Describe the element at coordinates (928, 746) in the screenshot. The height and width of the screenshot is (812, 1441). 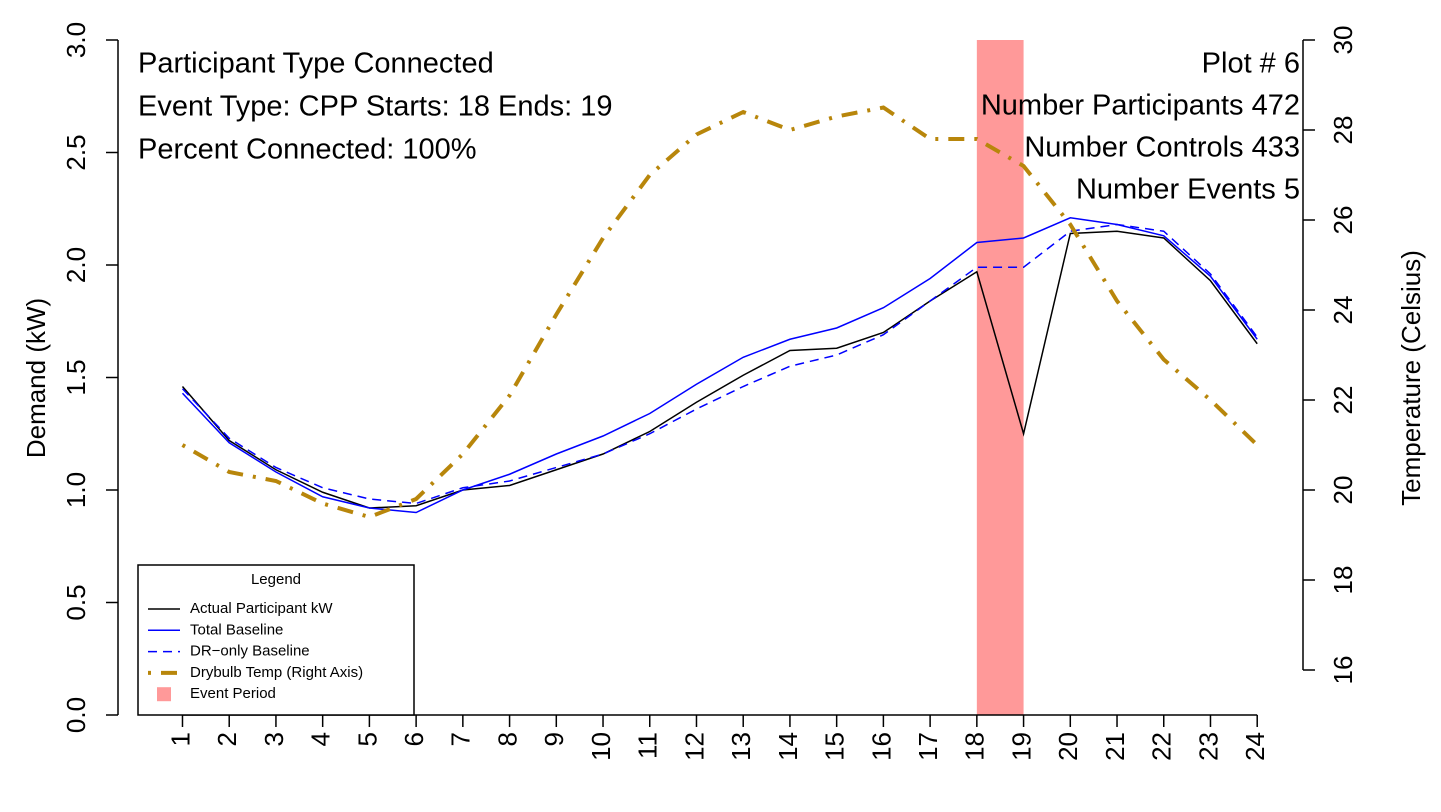
I see `x-tick-label: 17` at that location.